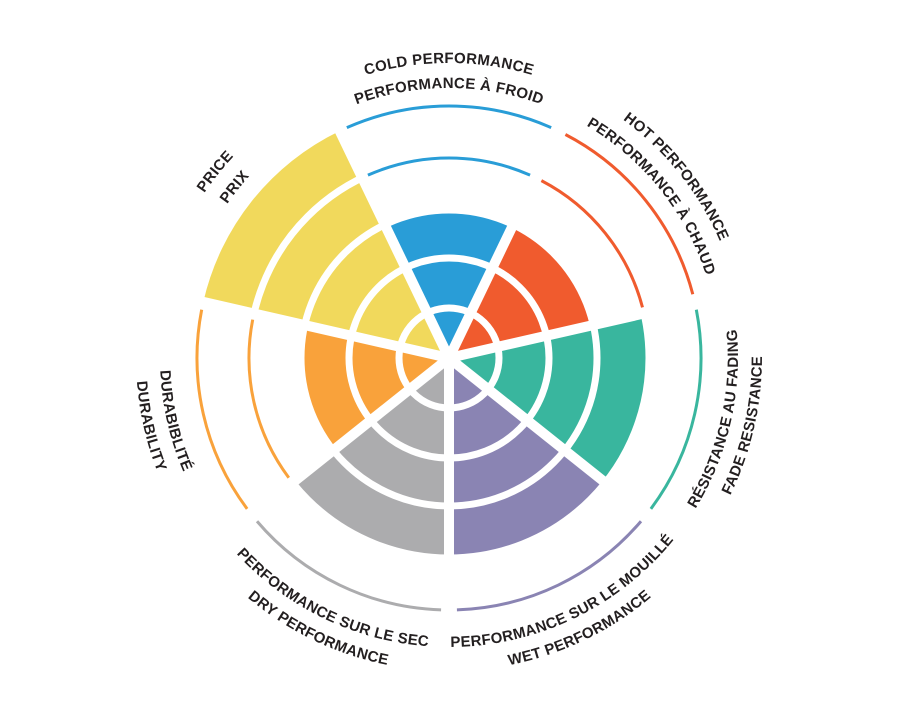  I want to click on sector-fill-cold-performance, so click(449, 284).